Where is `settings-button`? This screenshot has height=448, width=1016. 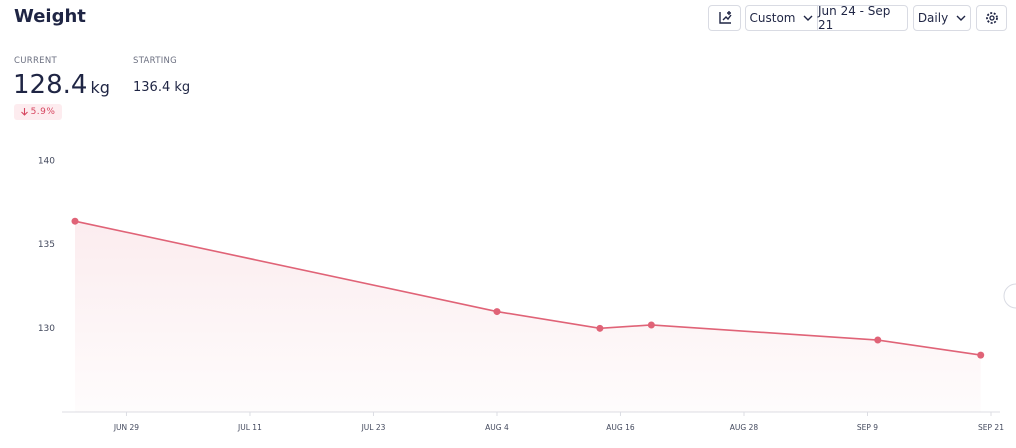 settings-button is located at coordinates (991, 18).